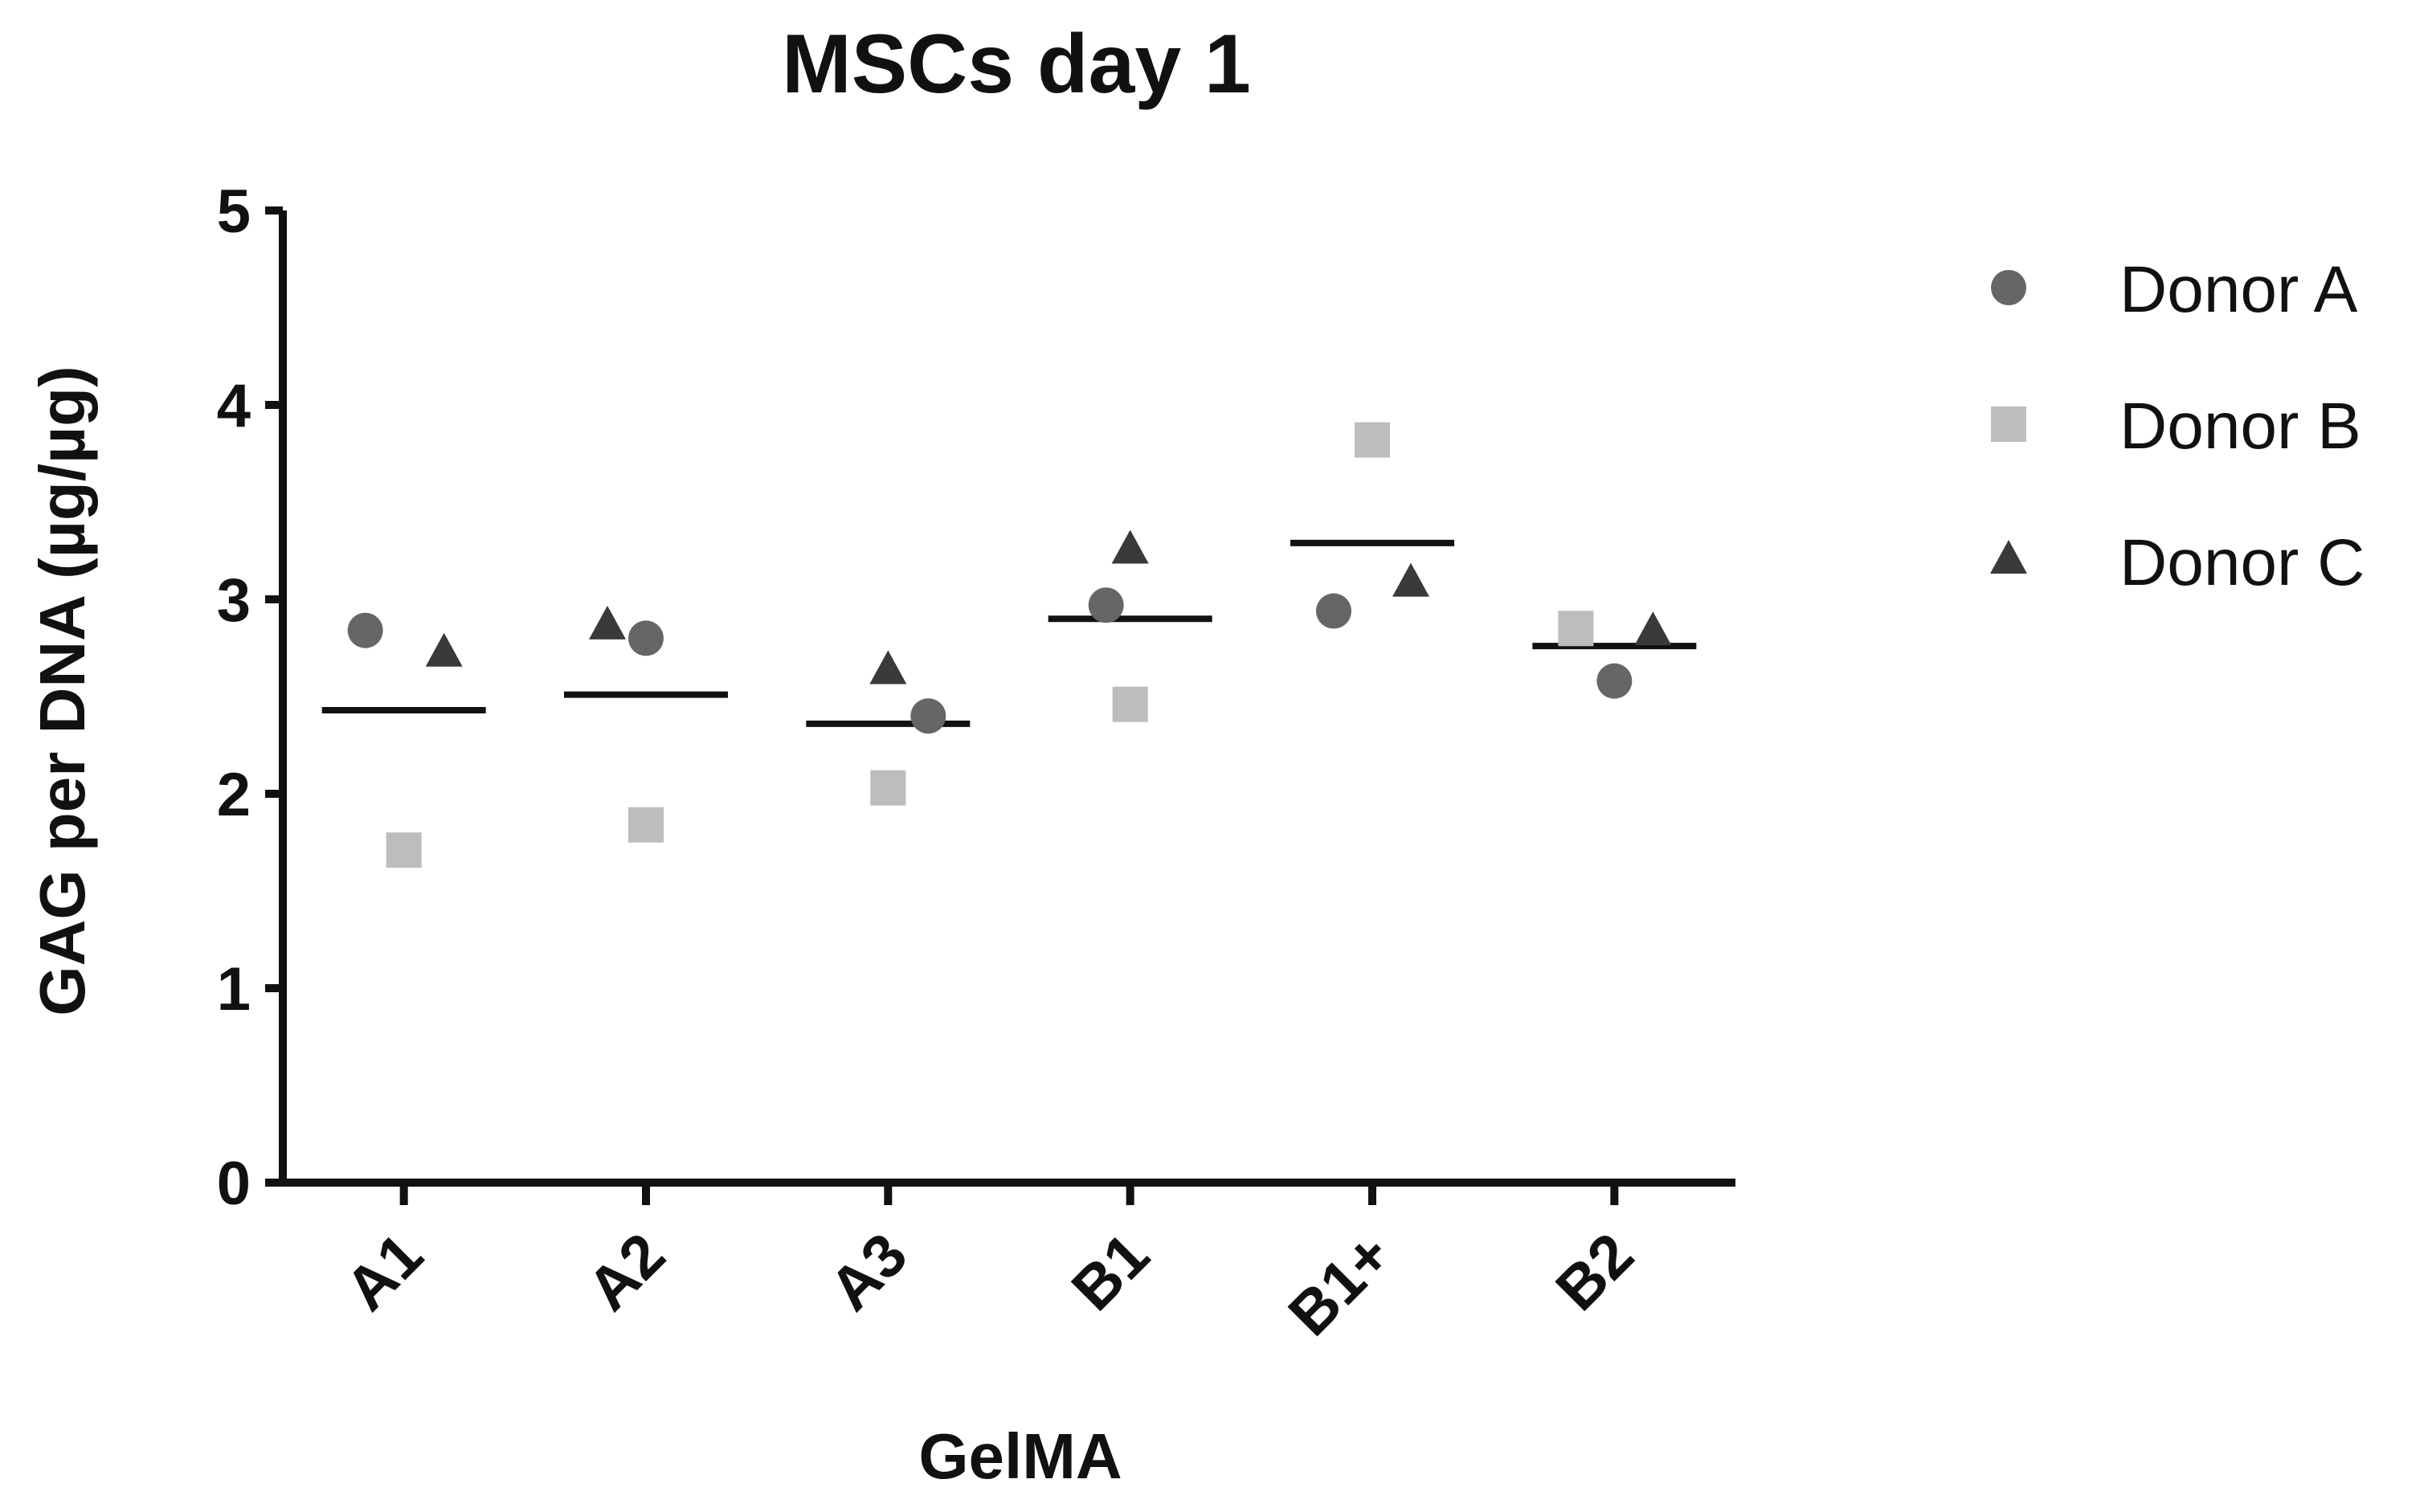 The width and height of the screenshot is (2424, 1512). I want to click on x-tick-label: B1+, so click(1340, 1284).